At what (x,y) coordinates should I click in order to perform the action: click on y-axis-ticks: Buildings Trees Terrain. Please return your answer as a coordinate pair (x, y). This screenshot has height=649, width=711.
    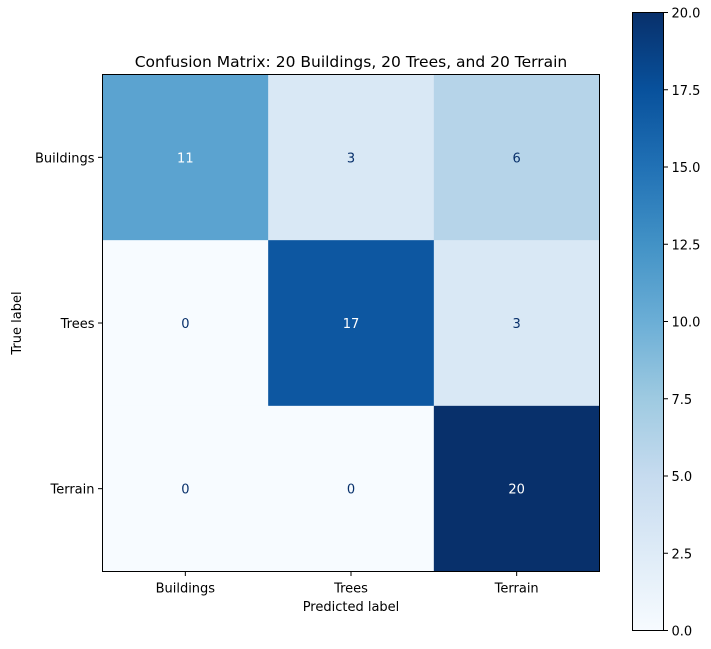
    Looking at the image, I should click on (69, 324).